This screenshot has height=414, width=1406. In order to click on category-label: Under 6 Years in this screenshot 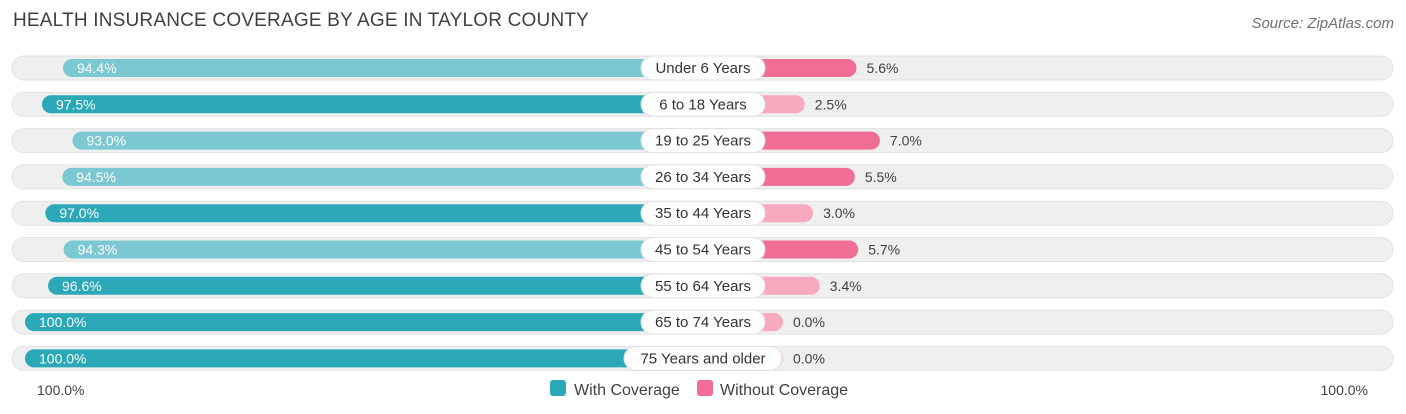, I will do `click(702, 68)`.